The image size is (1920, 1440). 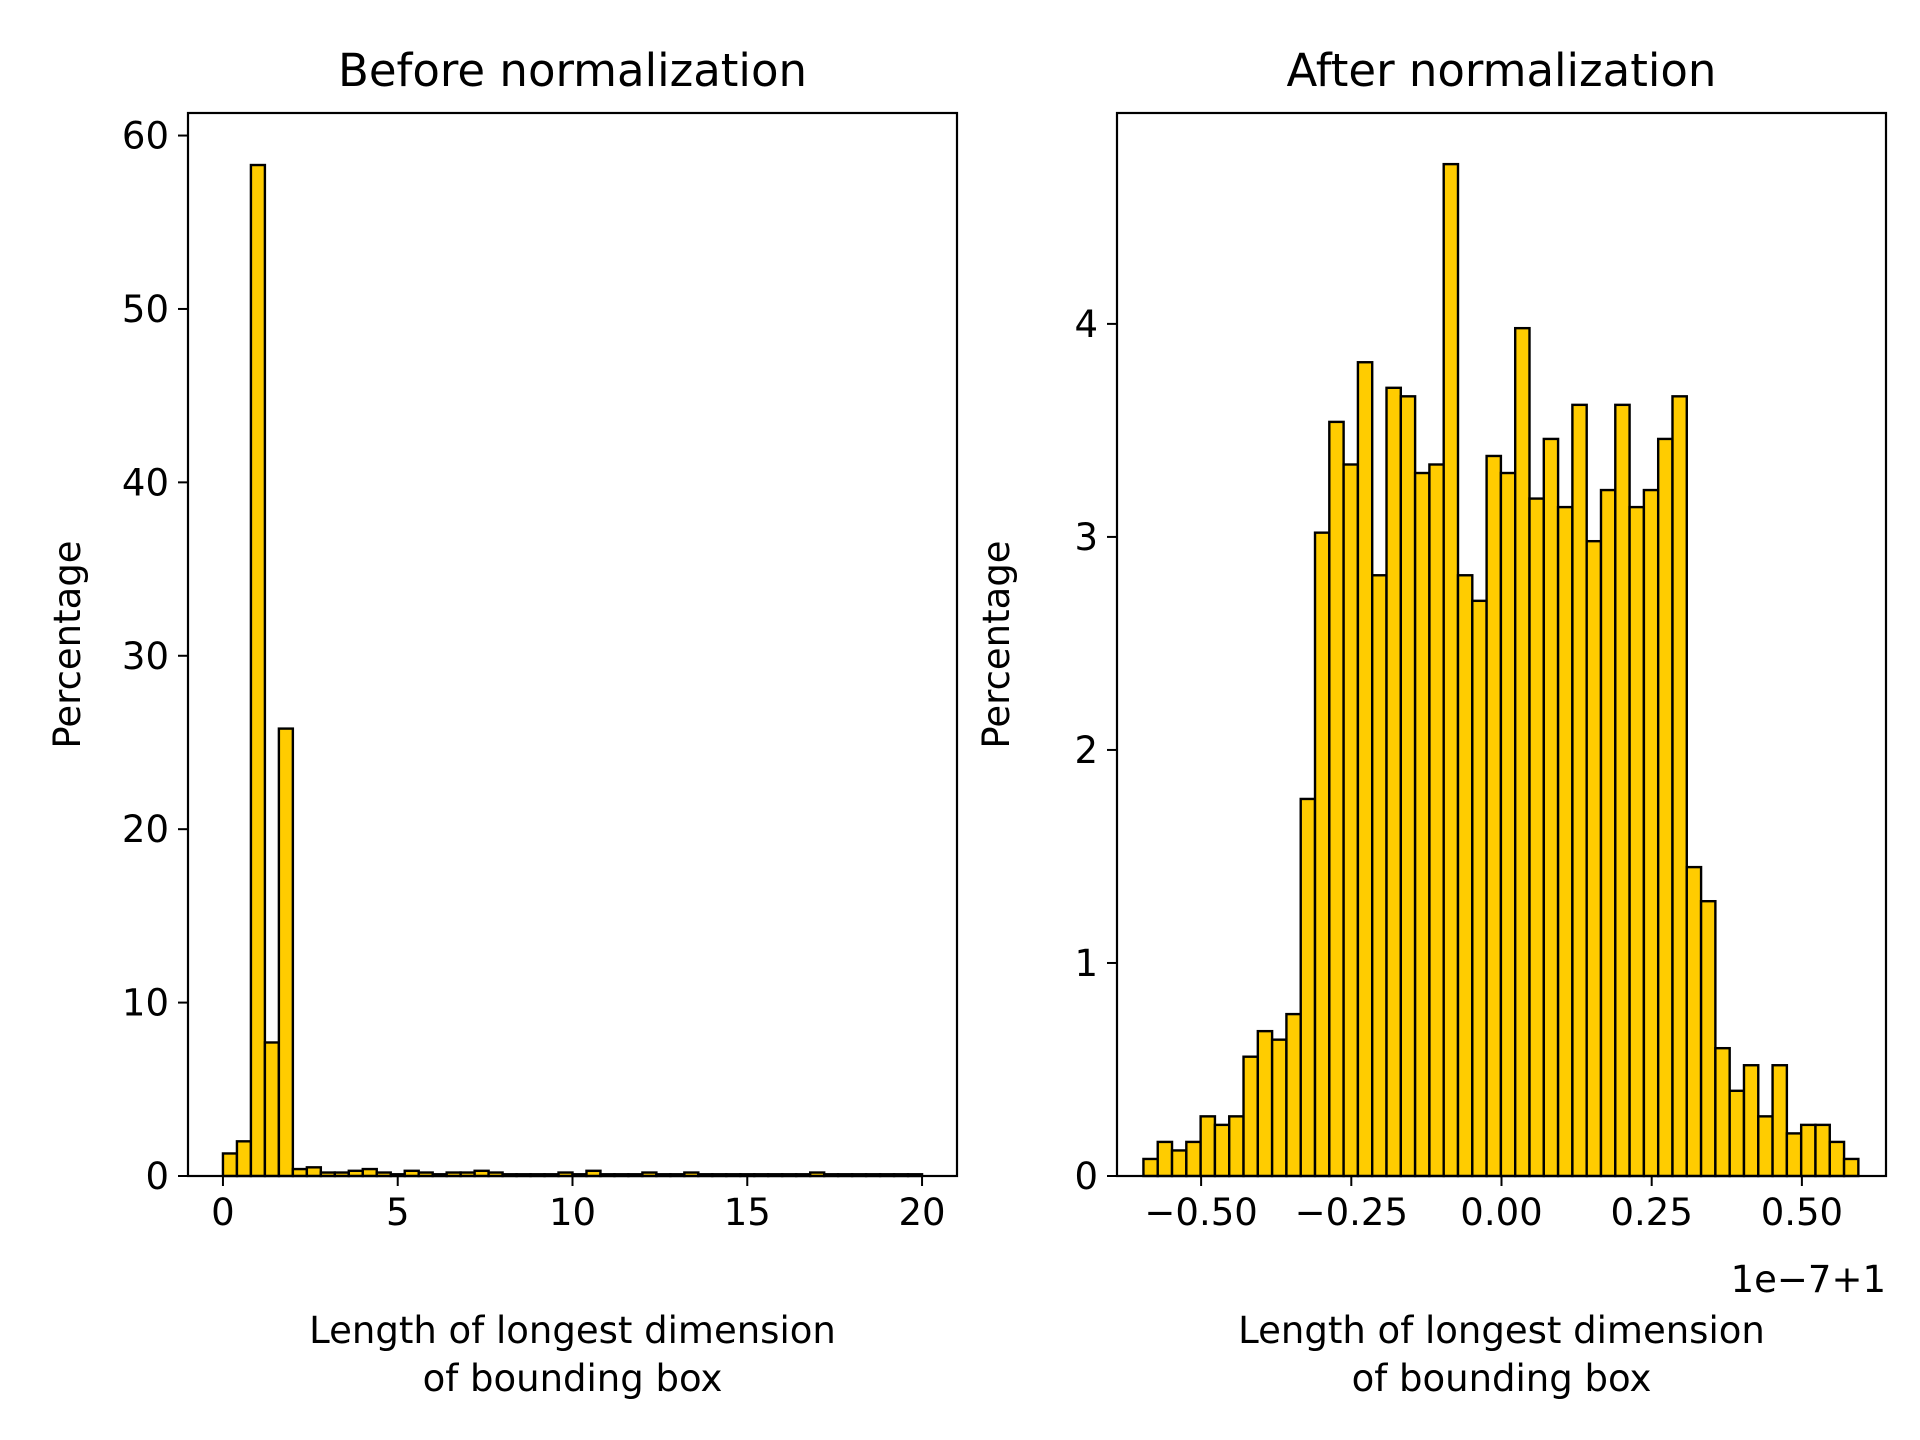 I want to click on y-tick-label: 50, so click(x=145, y=309).